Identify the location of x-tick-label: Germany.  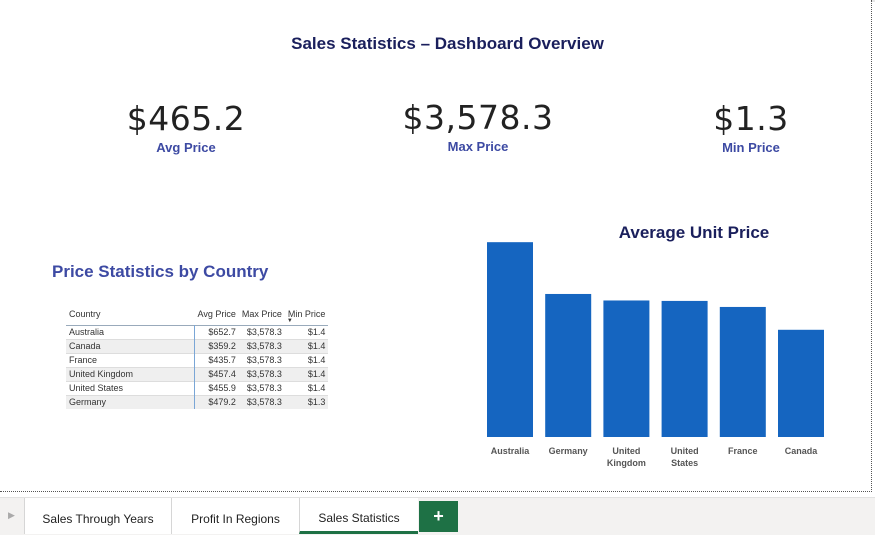
(568, 451).